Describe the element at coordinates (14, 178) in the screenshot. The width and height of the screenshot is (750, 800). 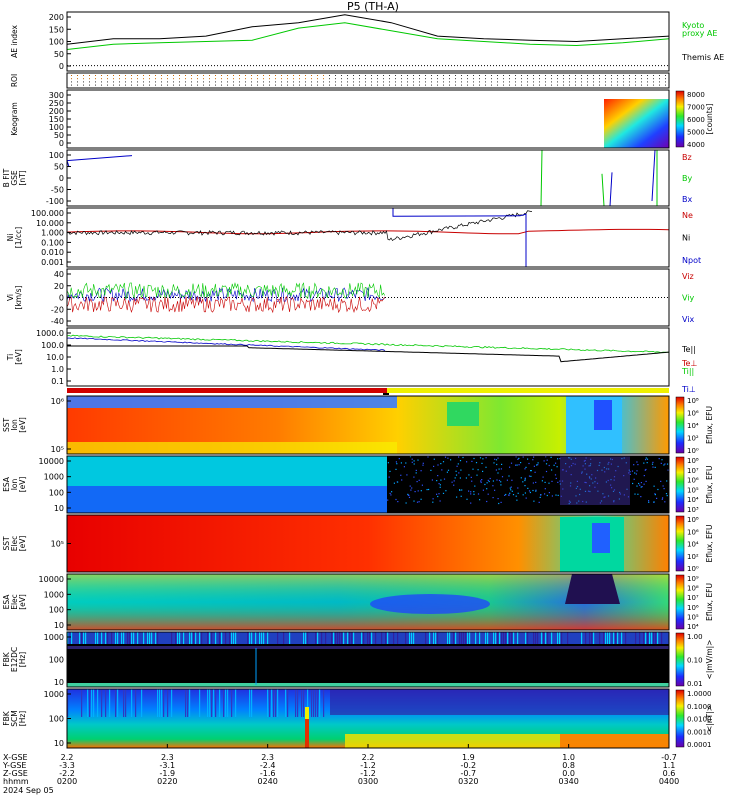
I see `ylabel-line: GSE` at that location.